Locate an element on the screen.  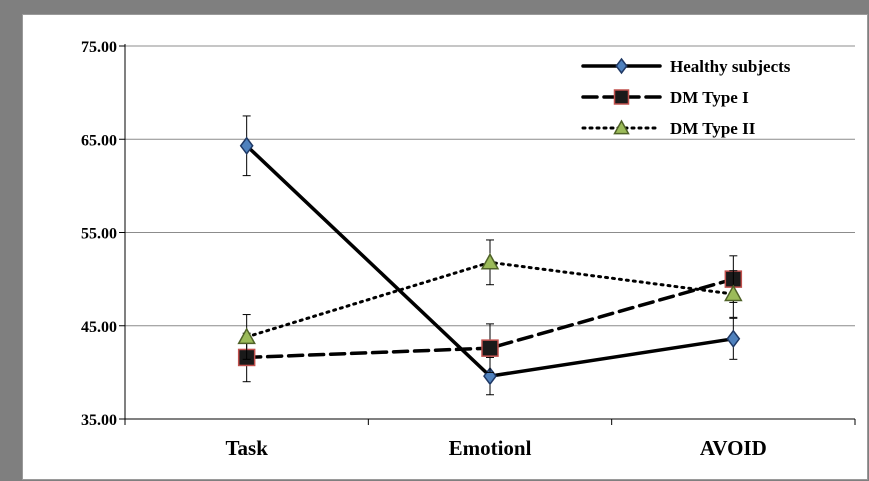
legend: Healthy subjects DM Type I DM Type II is located at coordinates (686, 97).